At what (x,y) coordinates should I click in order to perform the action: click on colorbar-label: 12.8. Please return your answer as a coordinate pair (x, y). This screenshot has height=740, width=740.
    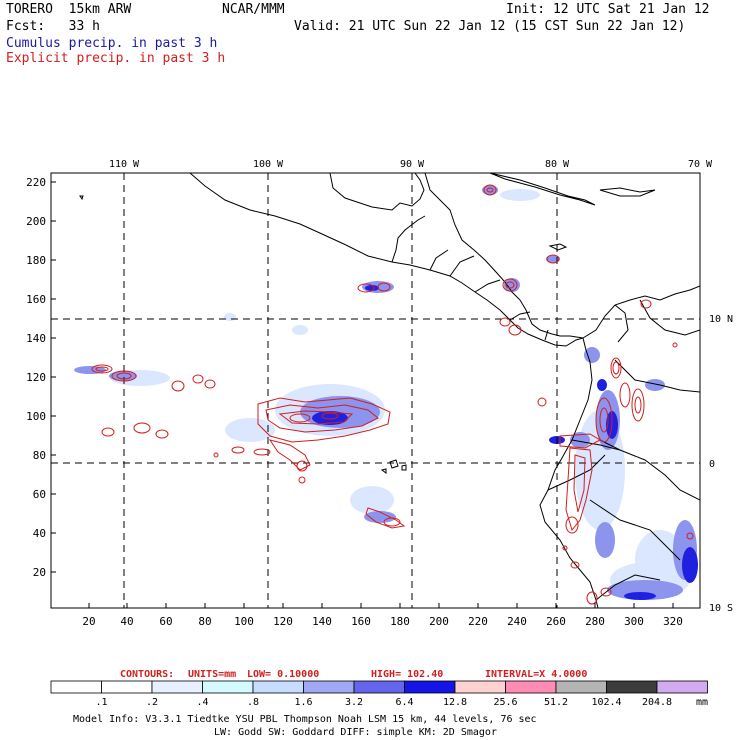
    Looking at the image, I should click on (455, 702).